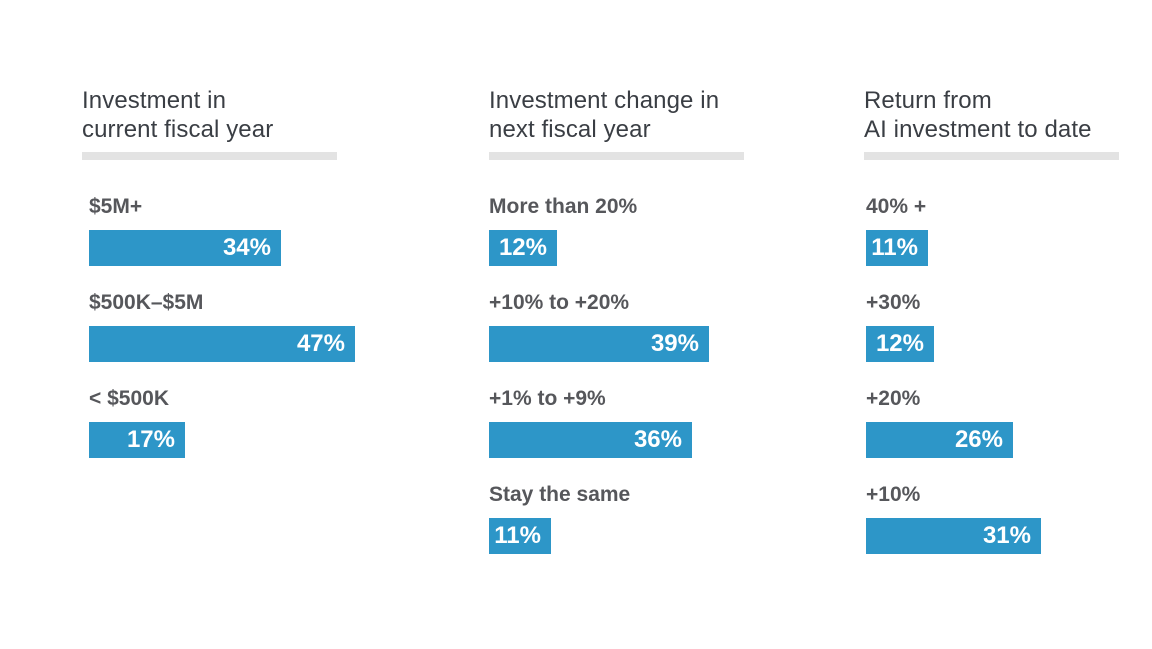 The height and width of the screenshot is (649, 1152). What do you see at coordinates (1009, 241) in the screenshot?
I see `bar-row: 40% + 11%` at bounding box center [1009, 241].